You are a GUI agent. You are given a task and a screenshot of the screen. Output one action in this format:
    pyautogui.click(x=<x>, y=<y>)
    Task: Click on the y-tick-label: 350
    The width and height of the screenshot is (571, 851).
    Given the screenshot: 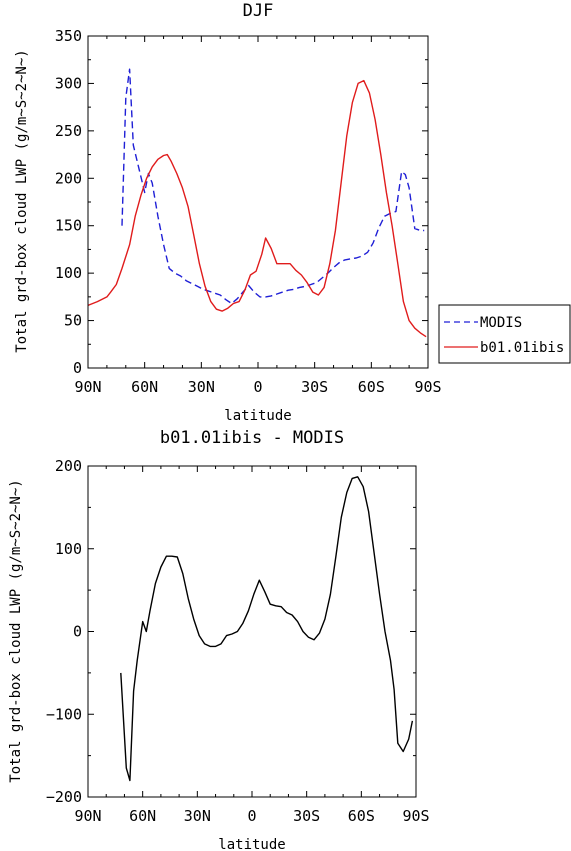 What is the action you would take?
    pyautogui.click(x=68, y=36)
    